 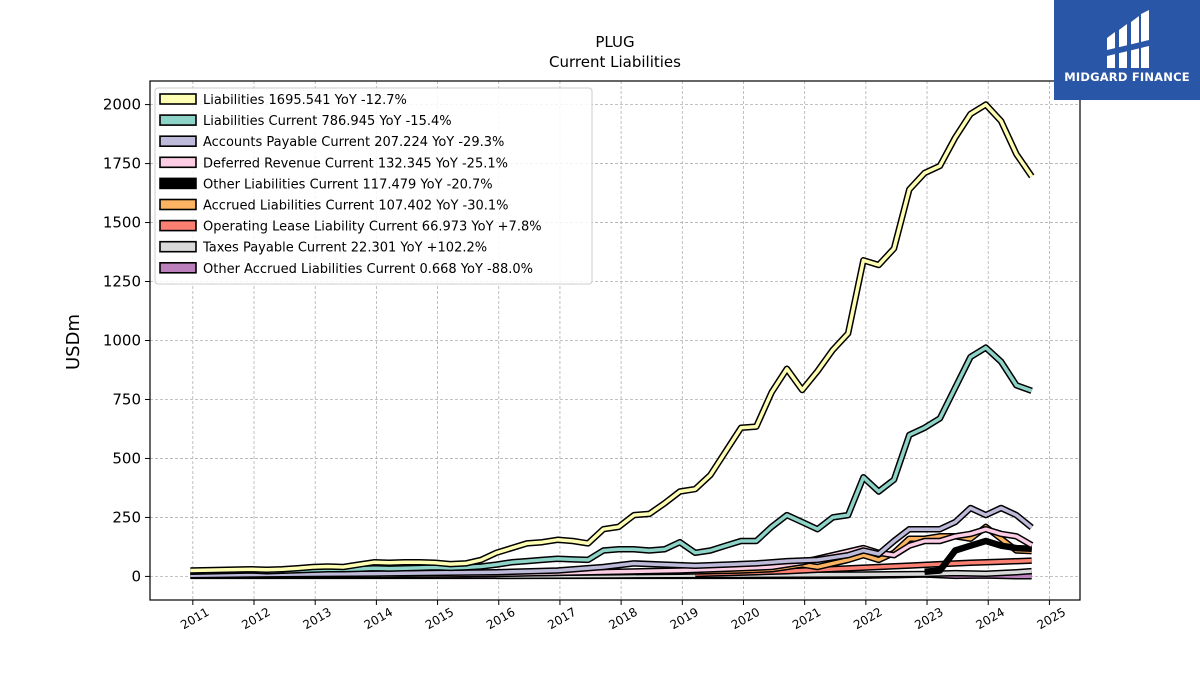 I want to click on brand-logo: MIDGARD FINANCE, so click(x=1127, y=50).